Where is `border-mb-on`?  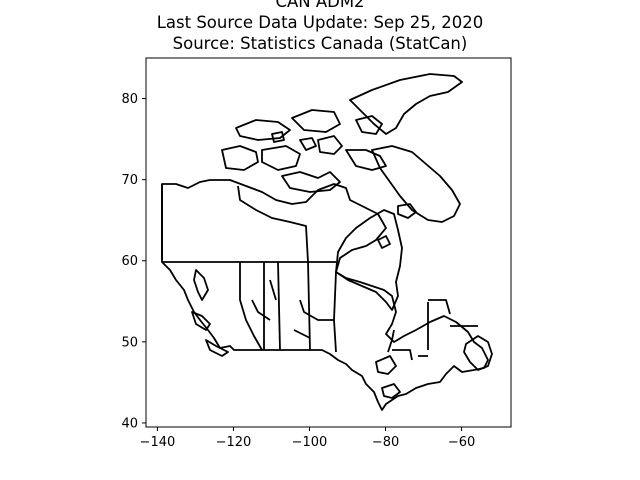 border-mb-on is located at coordinates (335, 312).